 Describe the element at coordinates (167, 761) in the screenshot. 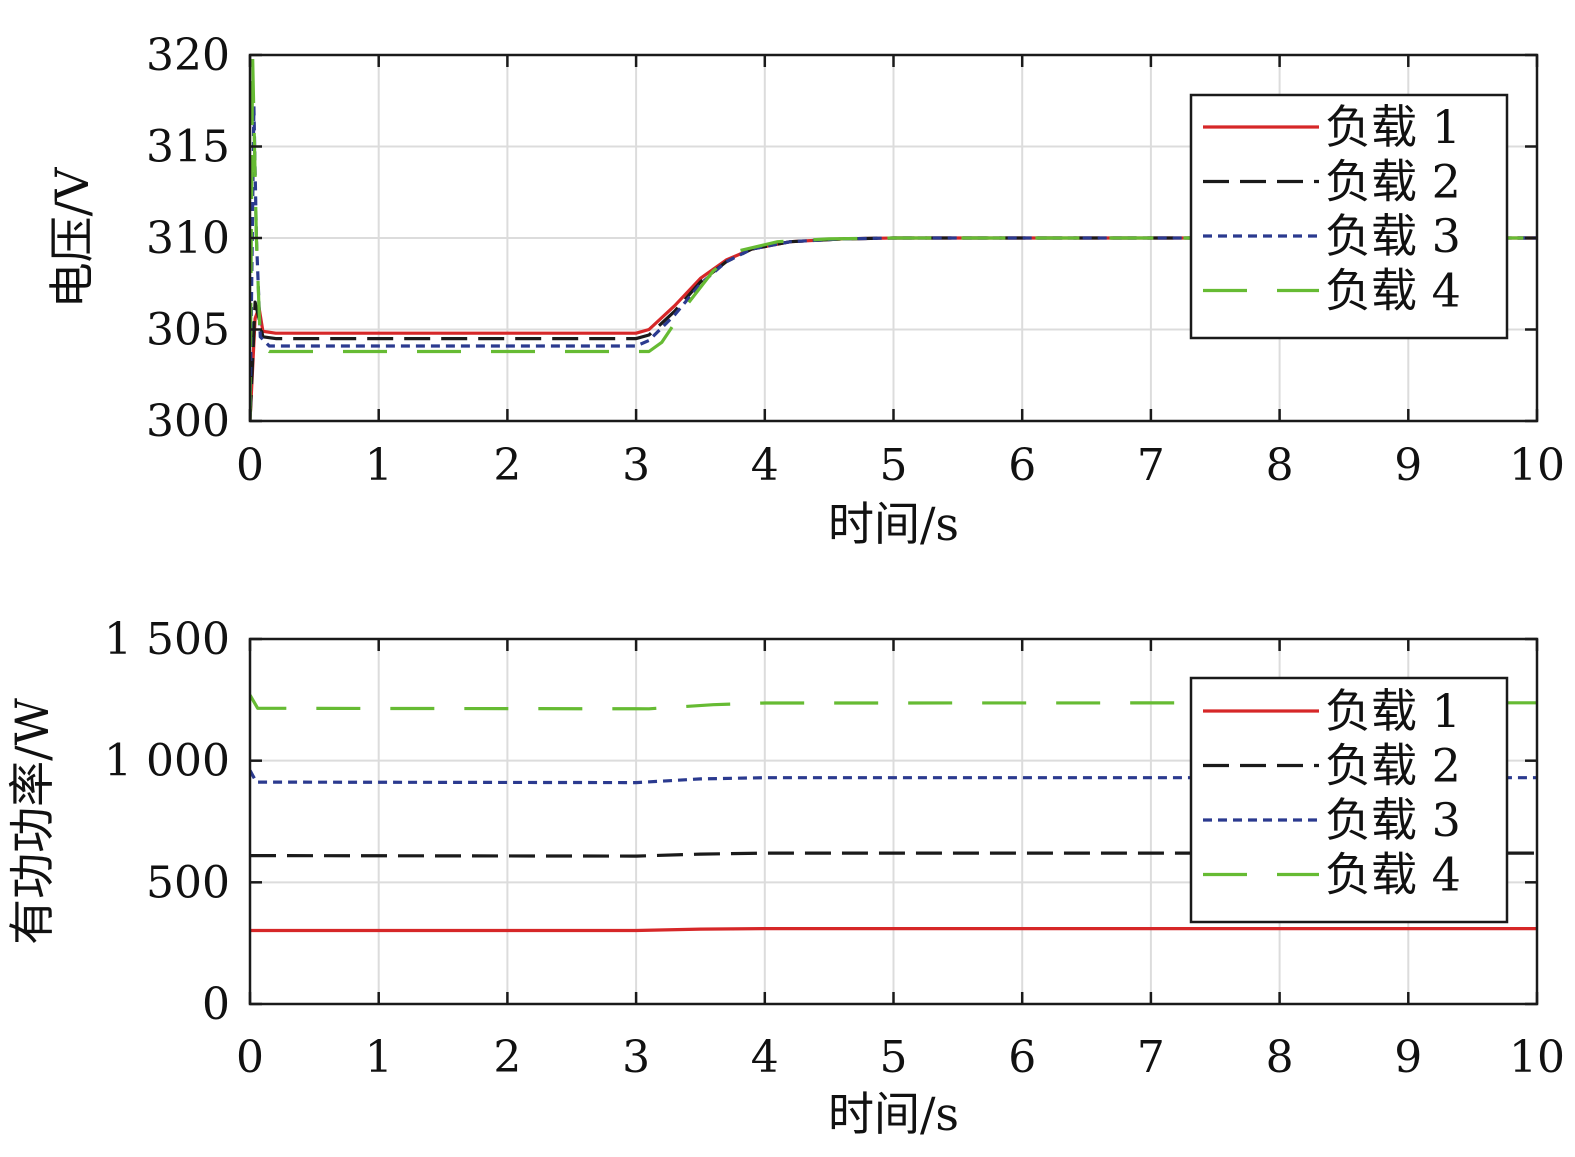

I see `y-tick-label: 1 000` at that location.